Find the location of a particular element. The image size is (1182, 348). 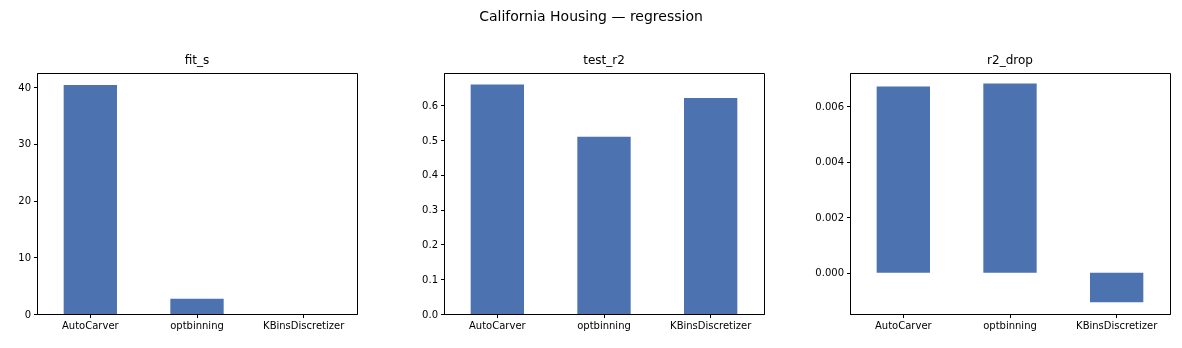

chart-title: fit_s is located at coordinates (197, 60).